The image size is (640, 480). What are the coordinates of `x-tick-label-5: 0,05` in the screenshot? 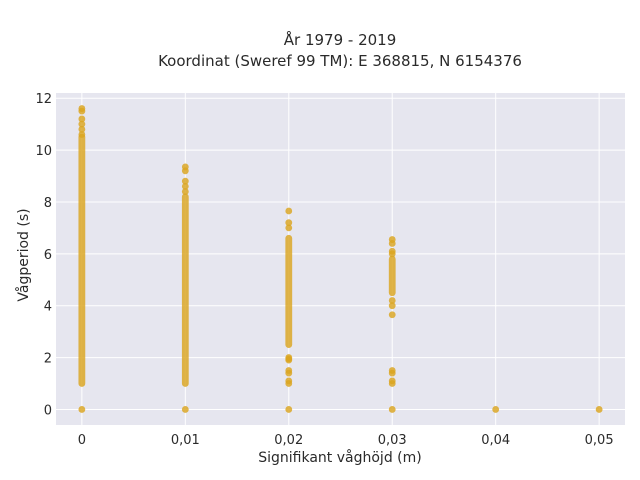 It's located at (599, 440).